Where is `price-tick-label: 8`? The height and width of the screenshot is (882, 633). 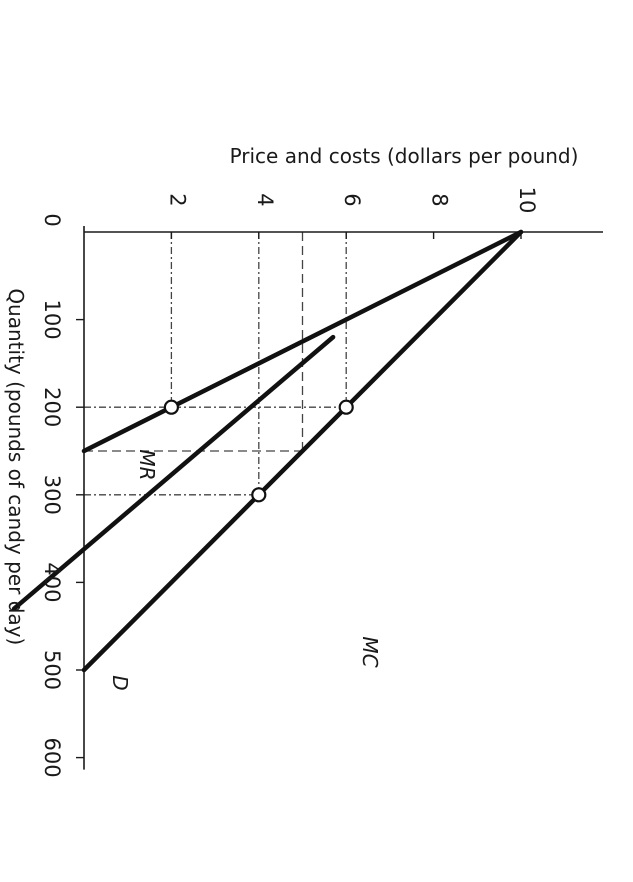 price-tick-label: 8 is located at coordinates (440, 199).